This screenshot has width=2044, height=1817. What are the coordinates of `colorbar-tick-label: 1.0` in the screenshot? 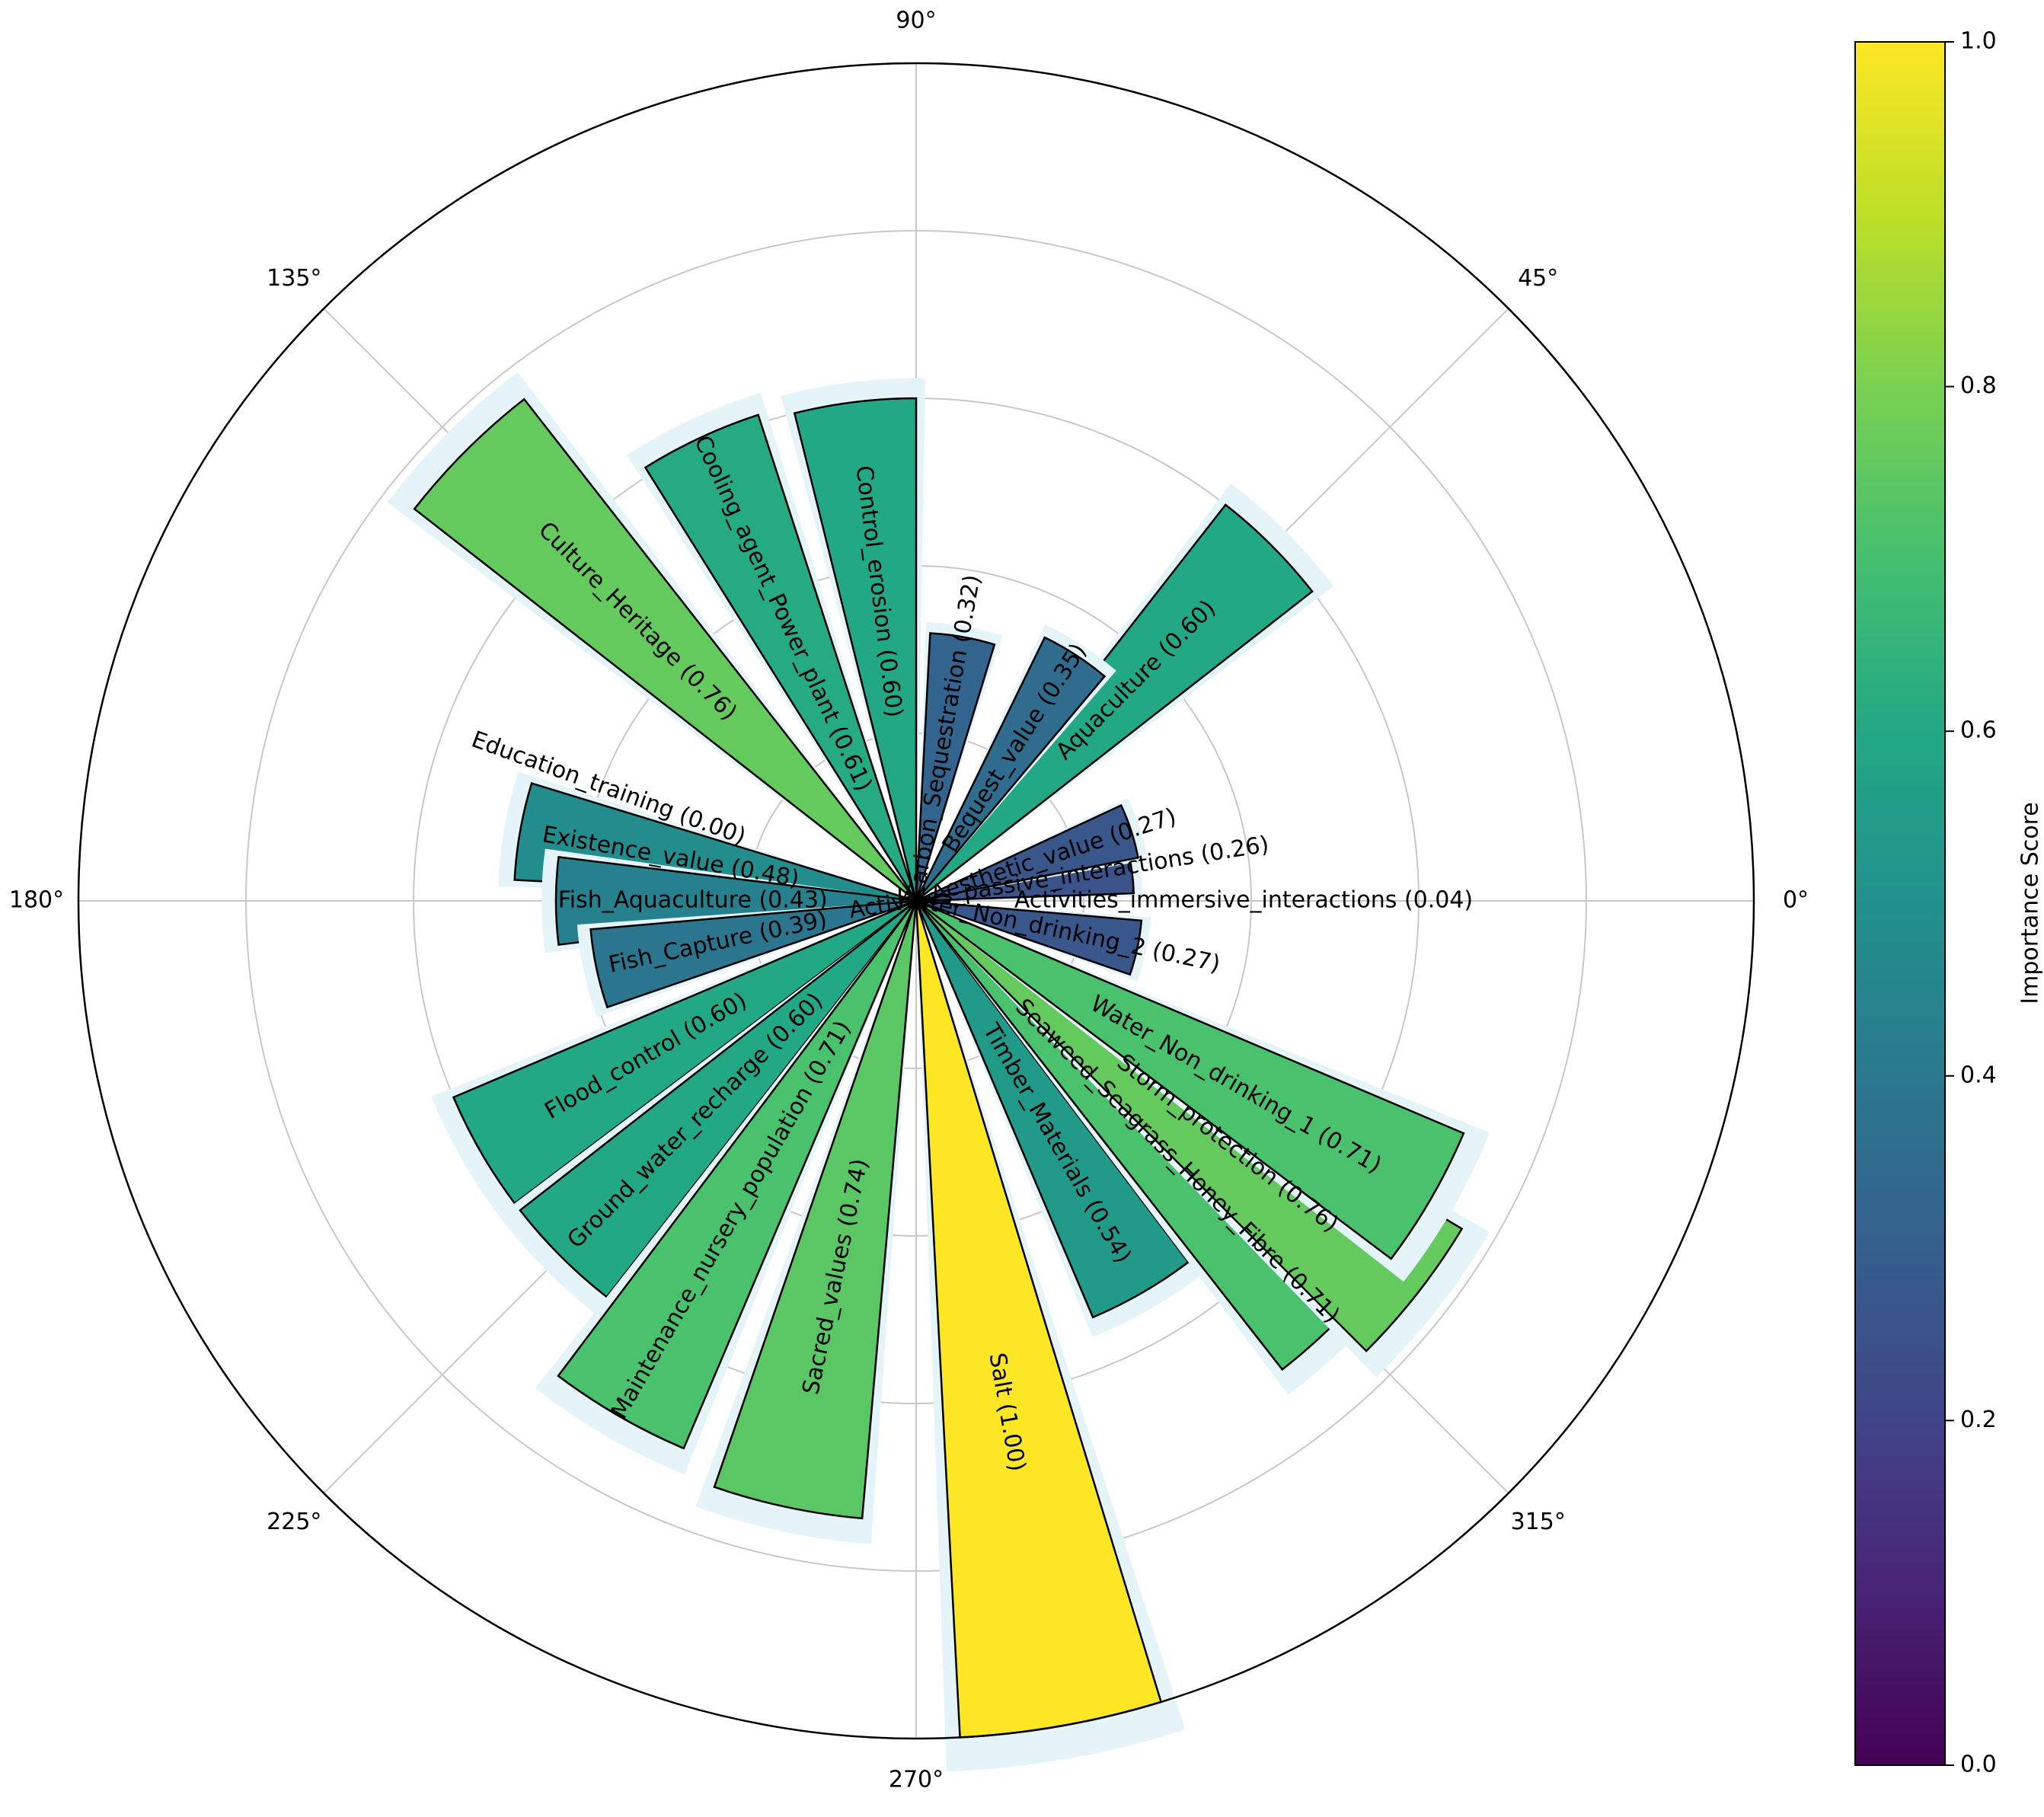 It's located at (1979, 41).